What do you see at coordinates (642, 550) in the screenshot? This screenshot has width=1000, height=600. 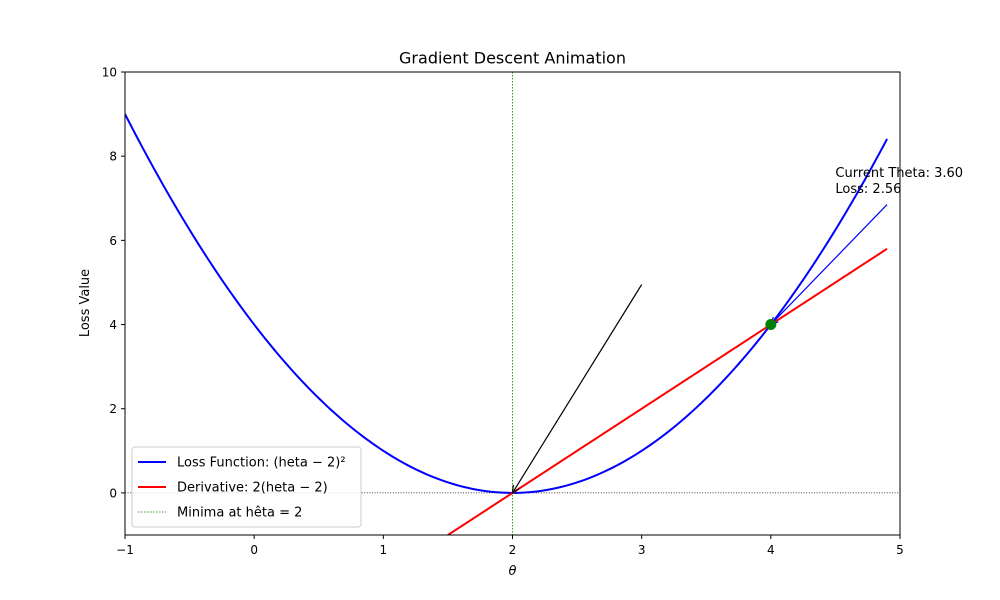 I see `x-tick-label: 3` at bounding box center [642, 550].